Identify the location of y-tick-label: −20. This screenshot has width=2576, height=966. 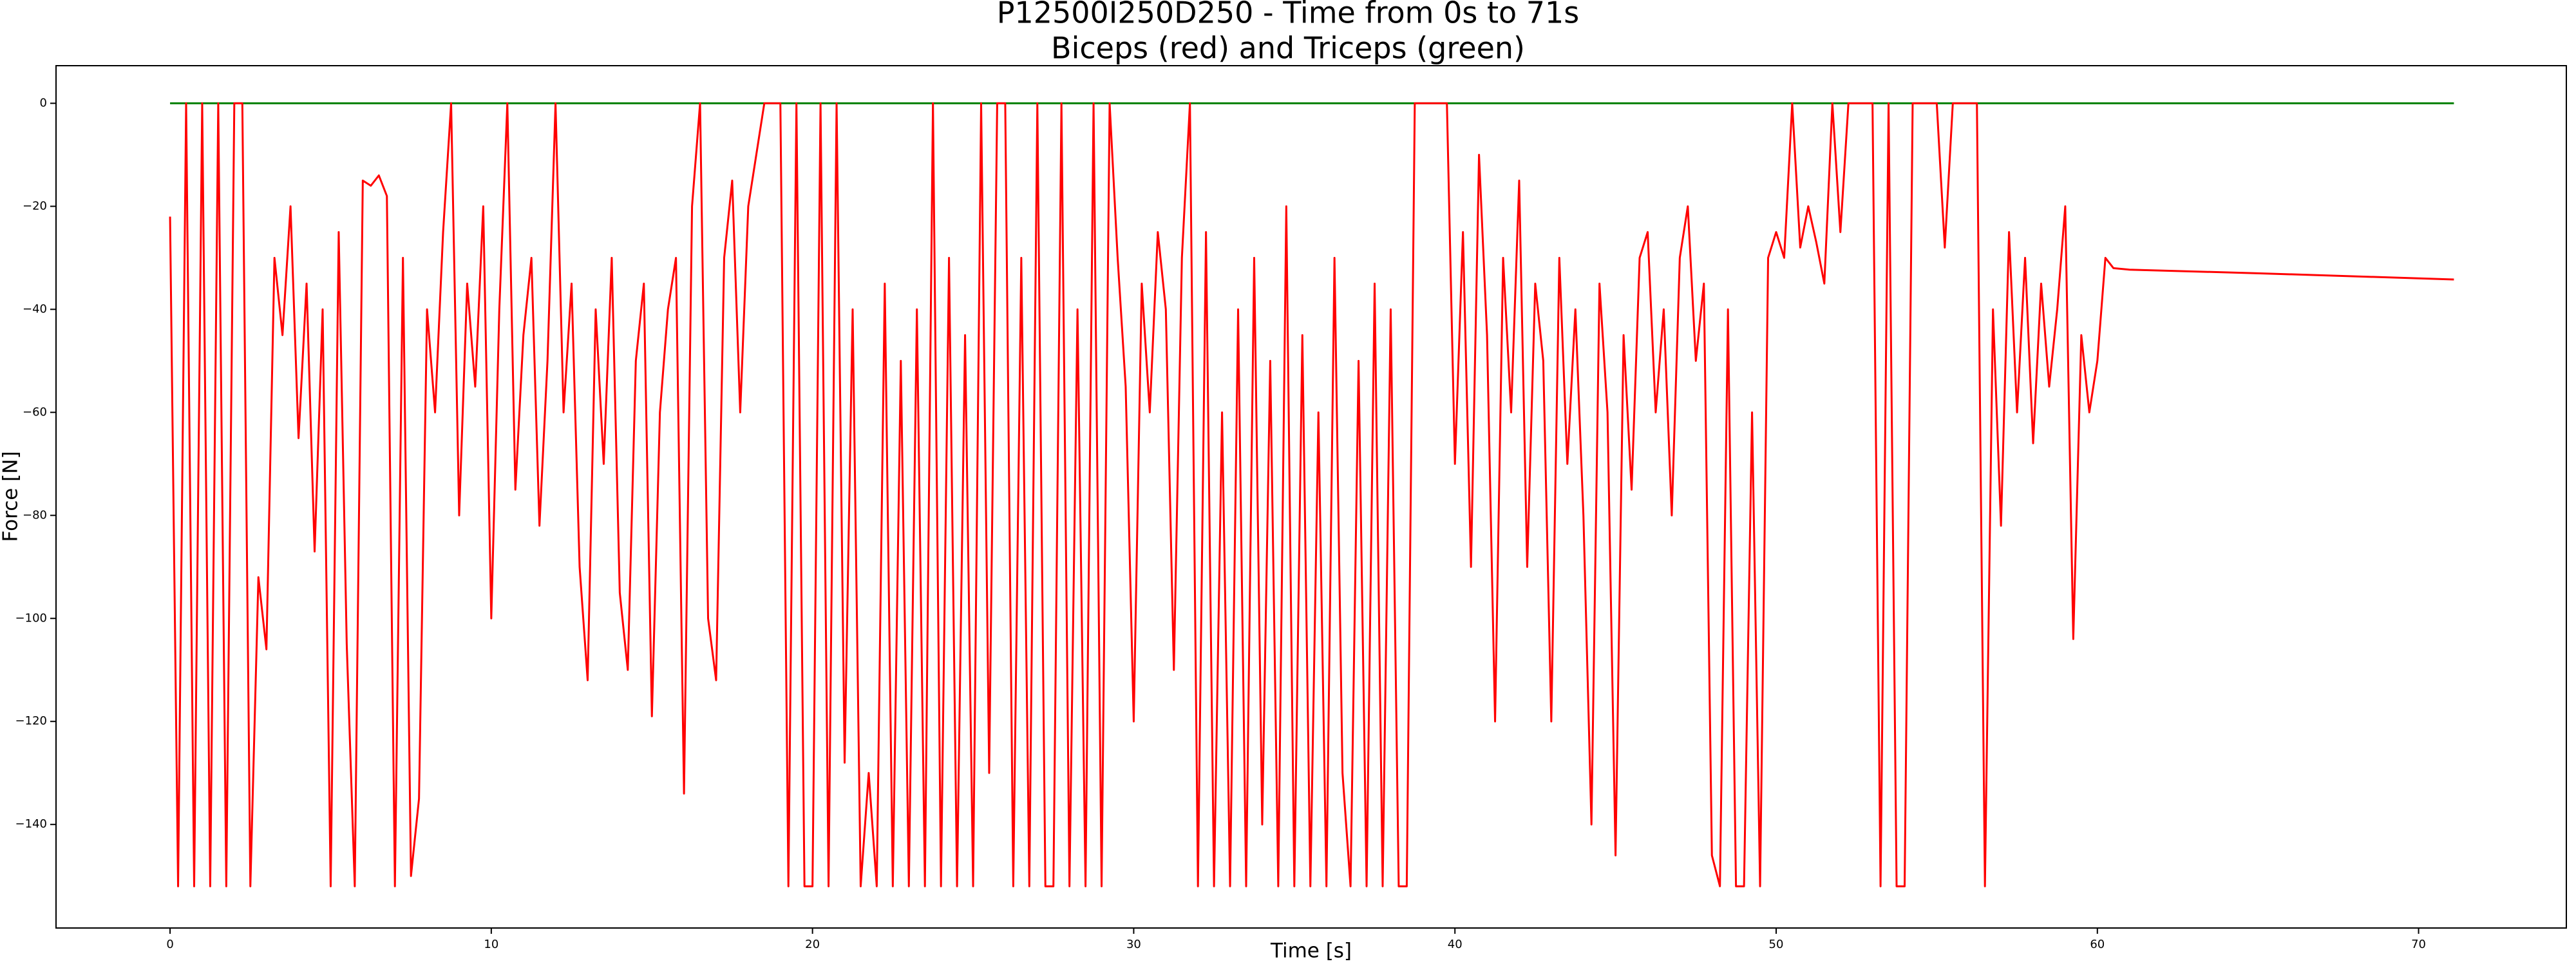
(35, 206).